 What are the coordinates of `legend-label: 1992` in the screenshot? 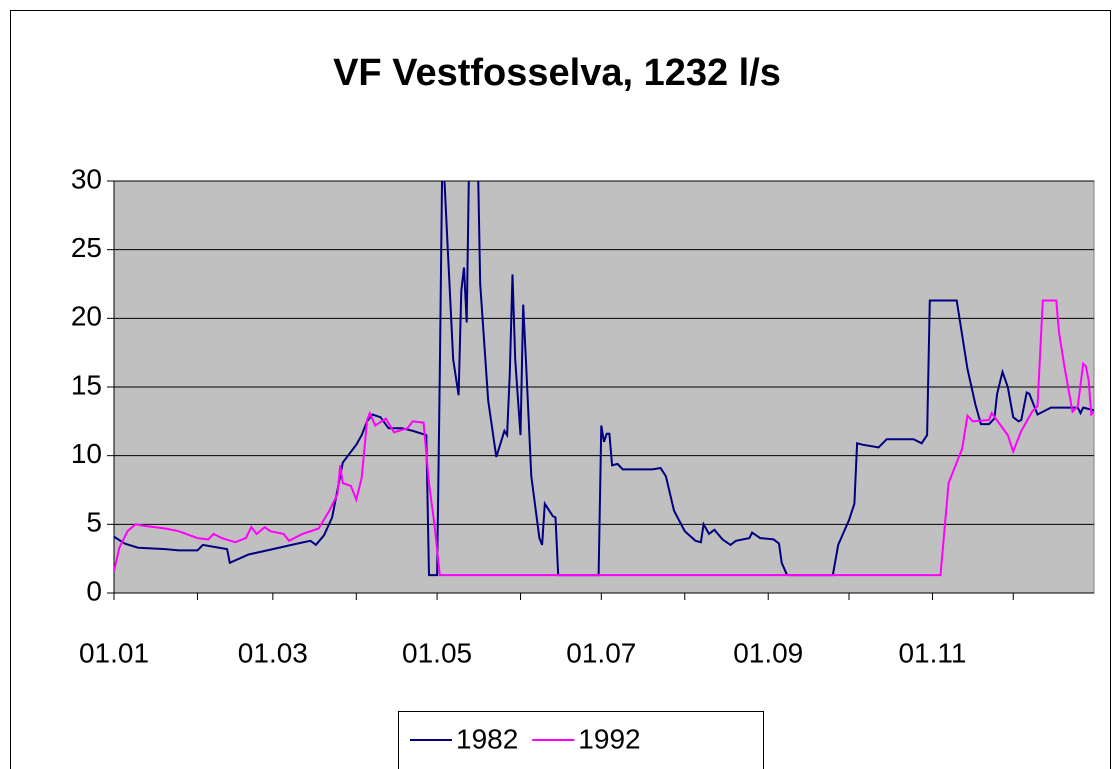 It's located at (609, 738).